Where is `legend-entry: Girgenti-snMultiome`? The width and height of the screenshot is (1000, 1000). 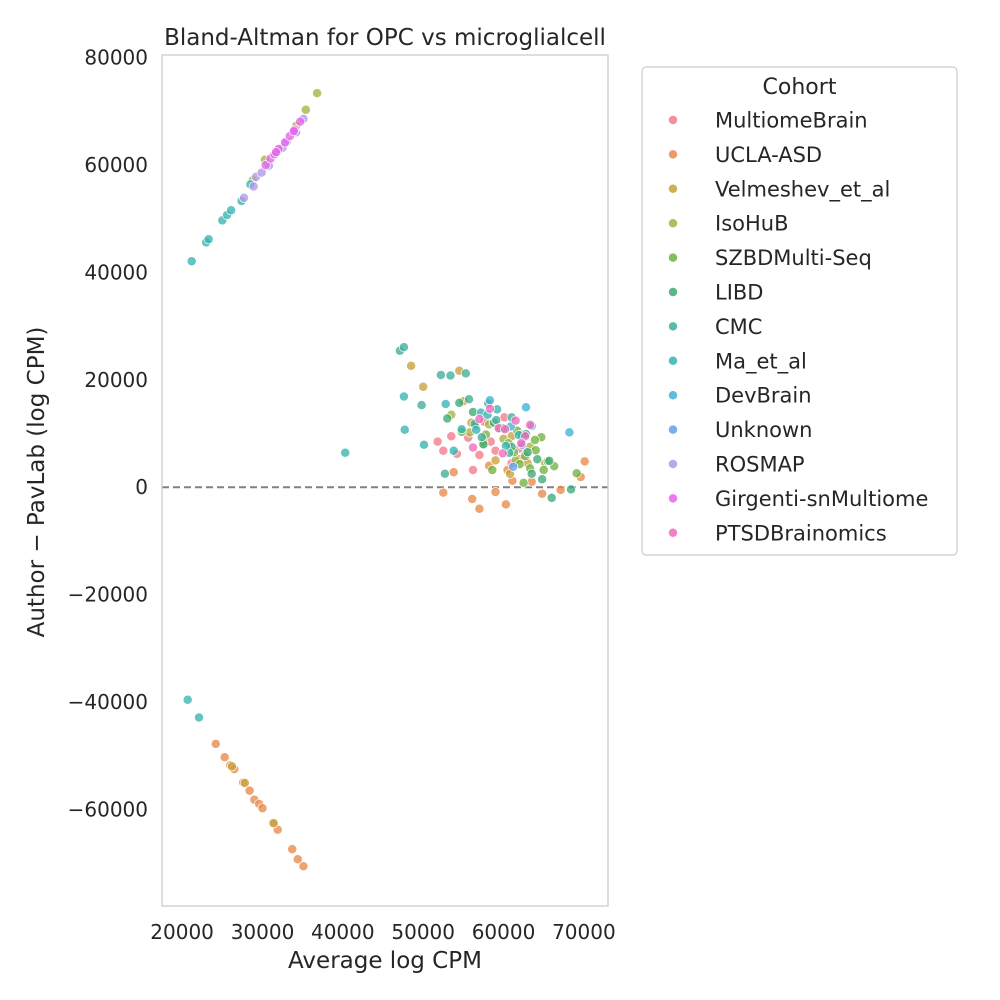
legend-entry: Girgenti-snMultiome is located at coordinates (821, 499).